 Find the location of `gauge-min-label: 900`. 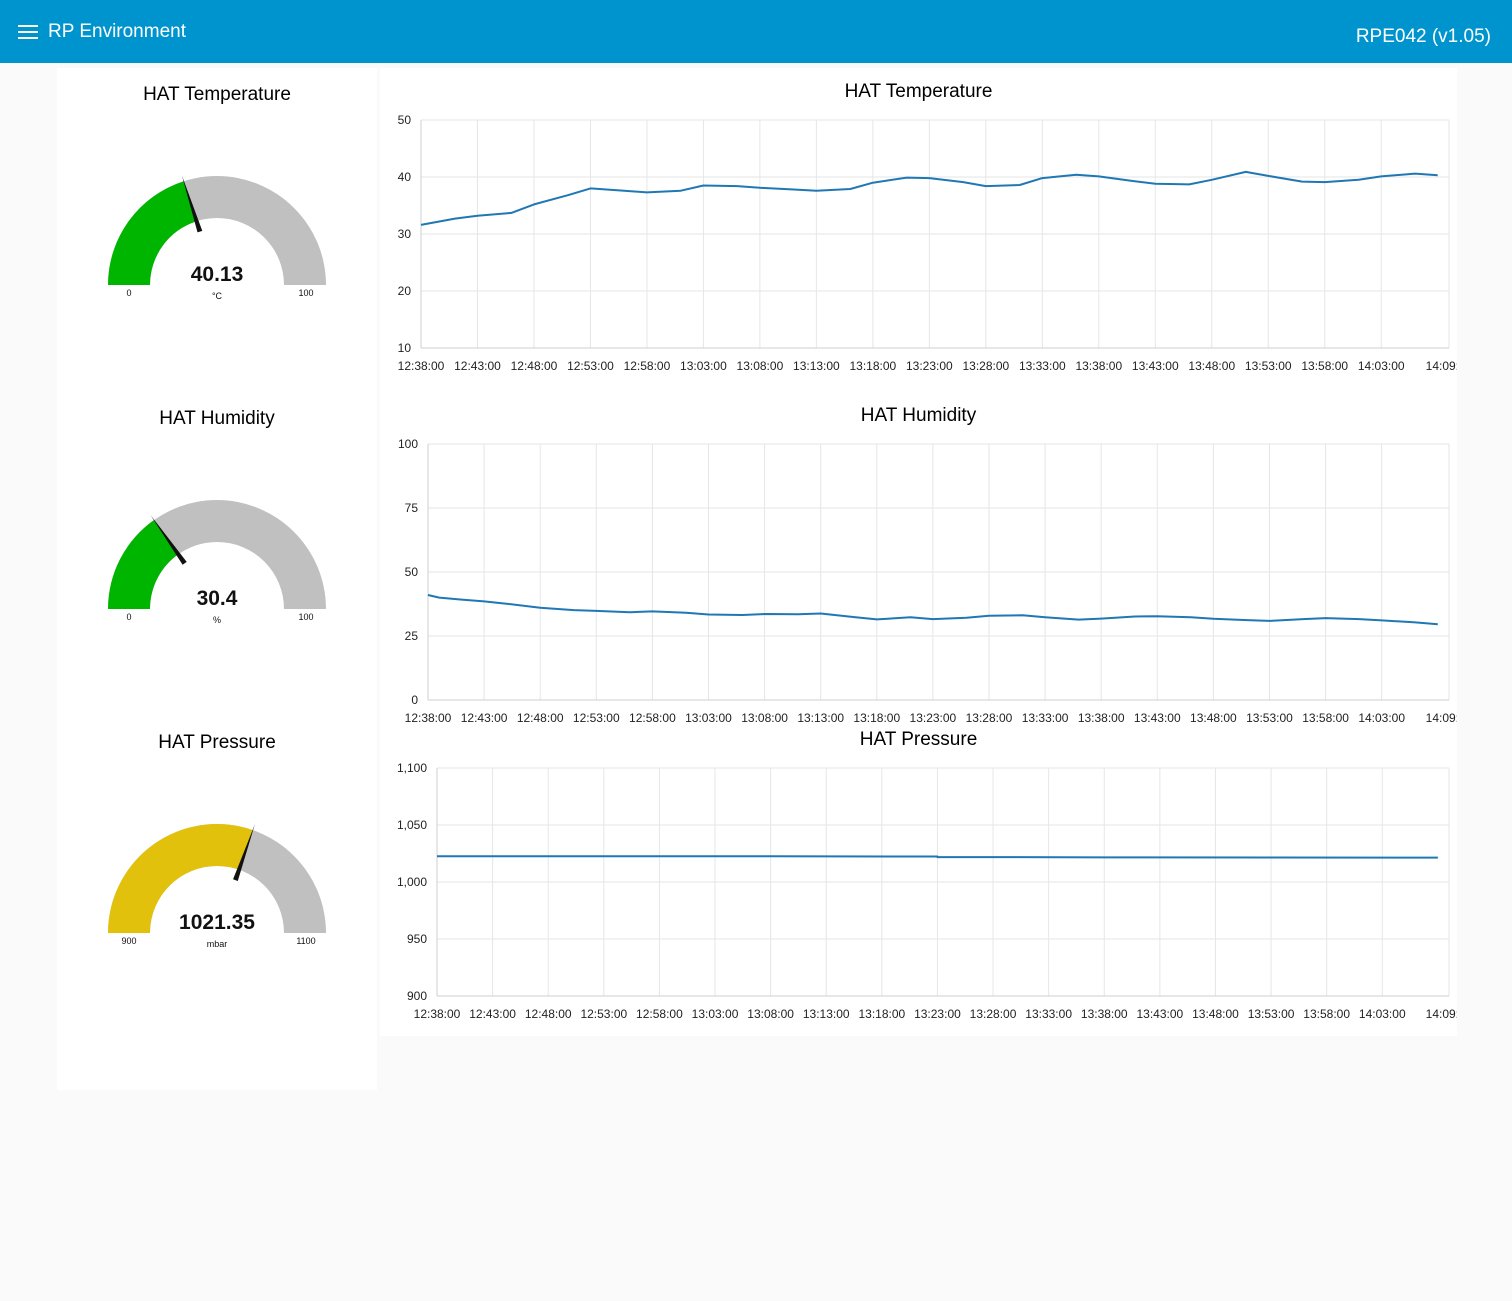

gauge-min-label: 900 is located at coordinates (128, 941).